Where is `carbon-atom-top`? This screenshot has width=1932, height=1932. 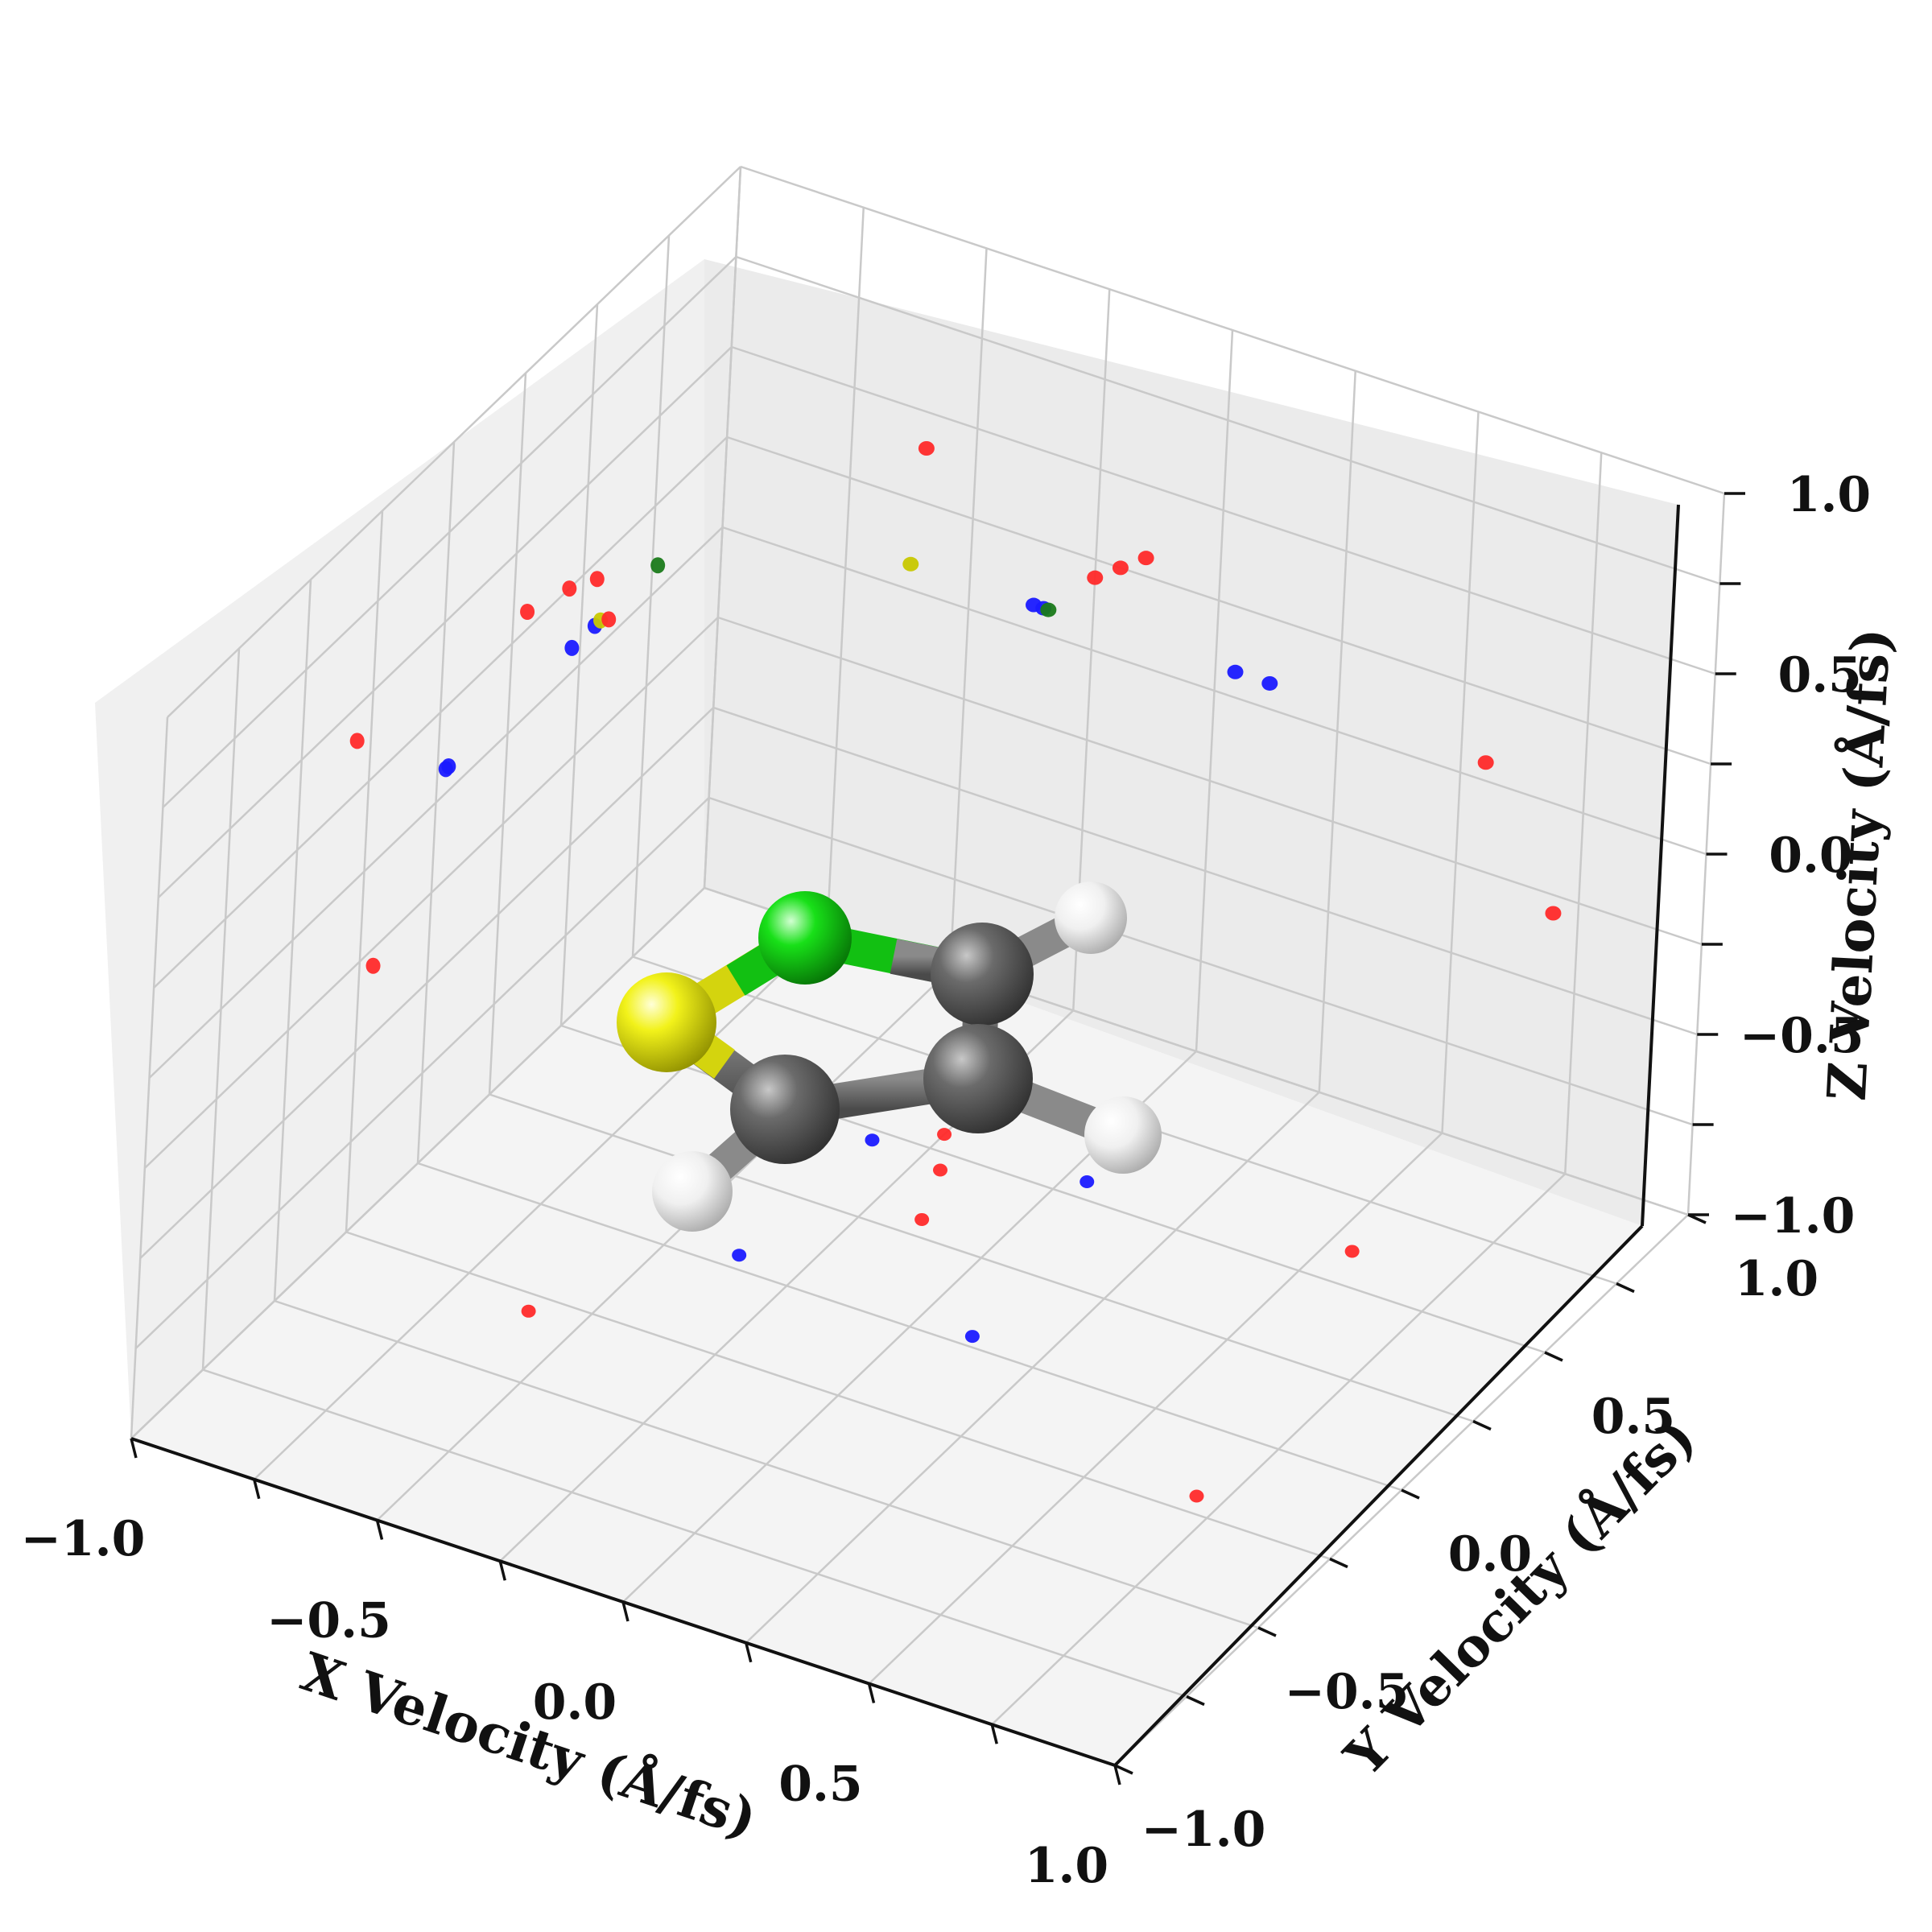 carbon-atom-top is located at coordinates (982, 974).